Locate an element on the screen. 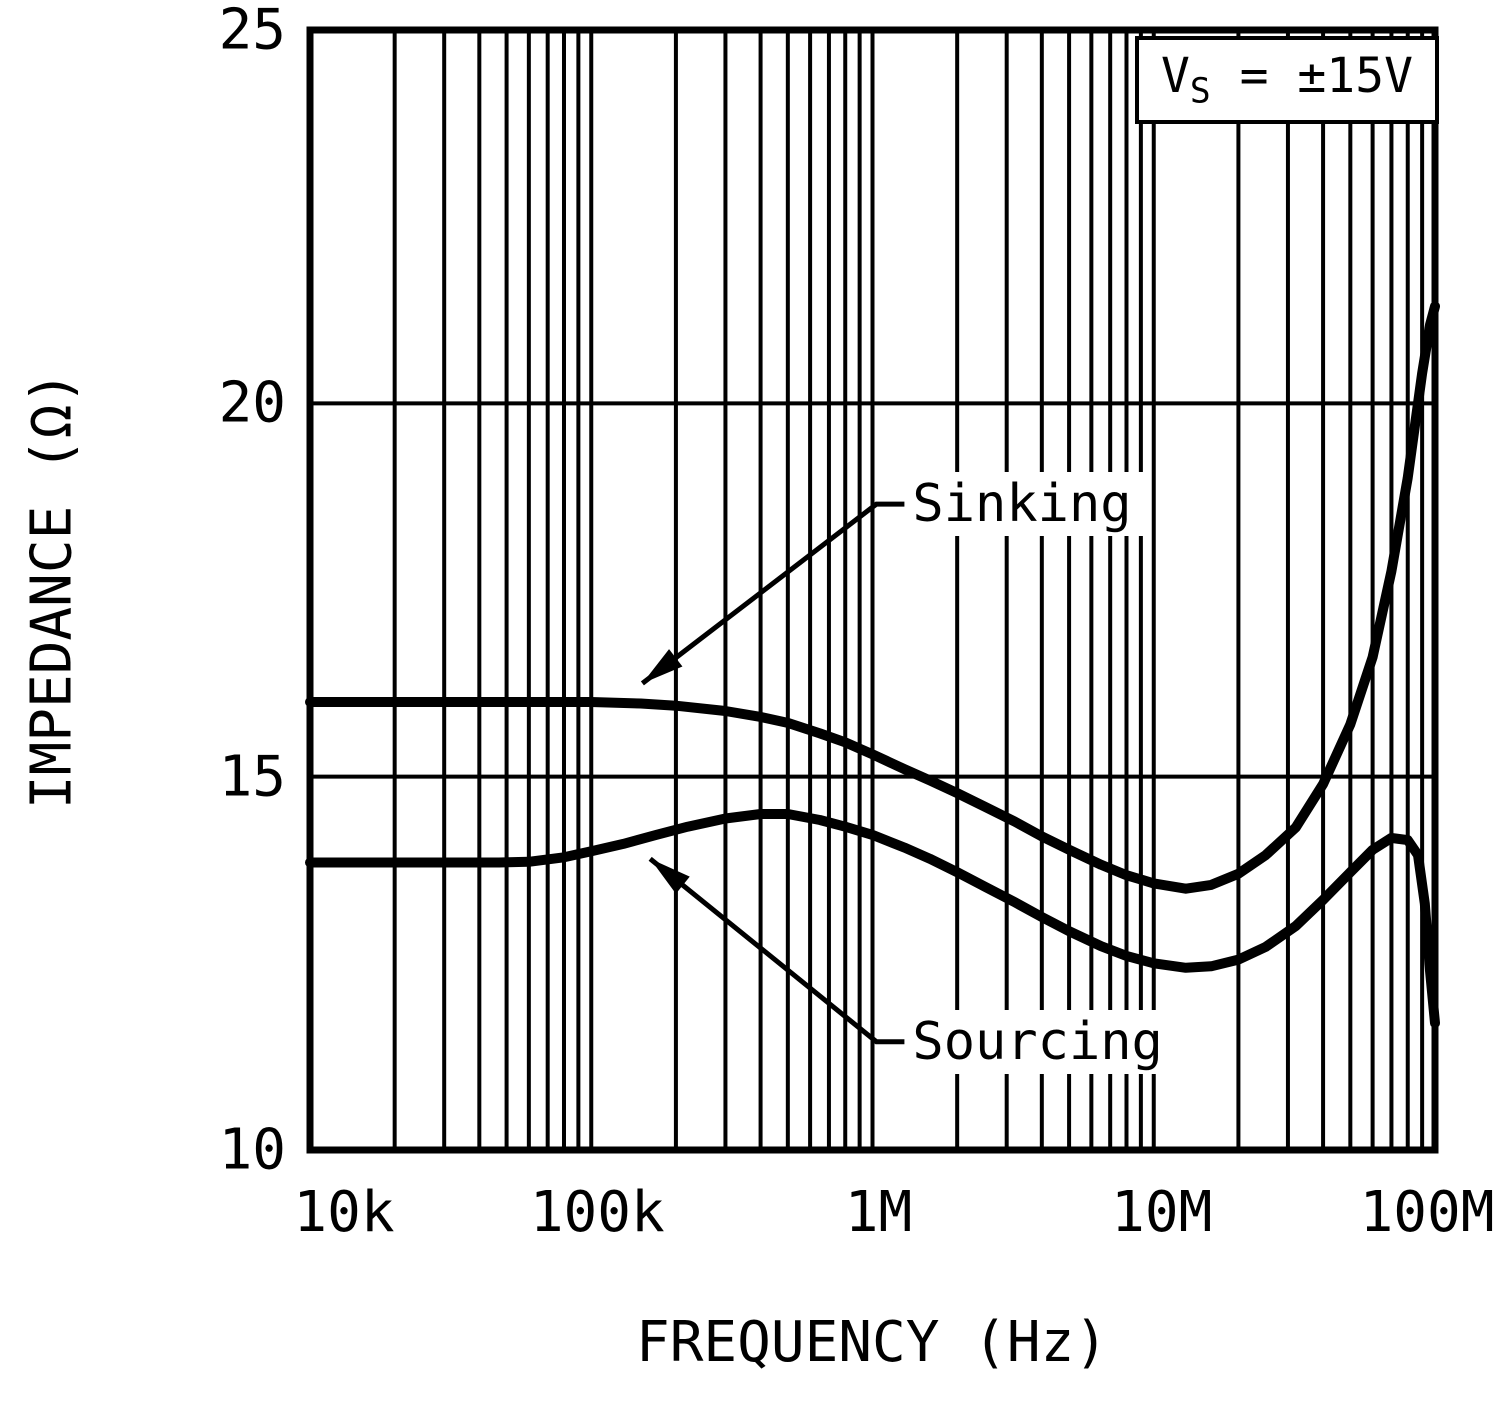  annotation-value: = ±15V is located at coordinates (1311, 76).